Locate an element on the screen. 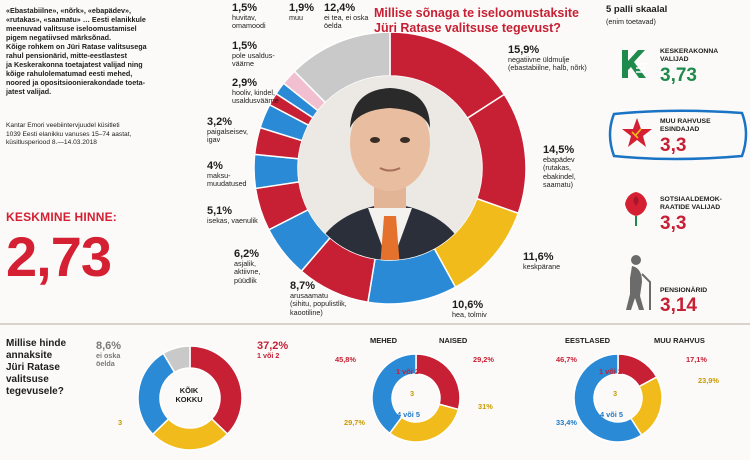  label-text: püüdlik is located at coordinates (245, 280).